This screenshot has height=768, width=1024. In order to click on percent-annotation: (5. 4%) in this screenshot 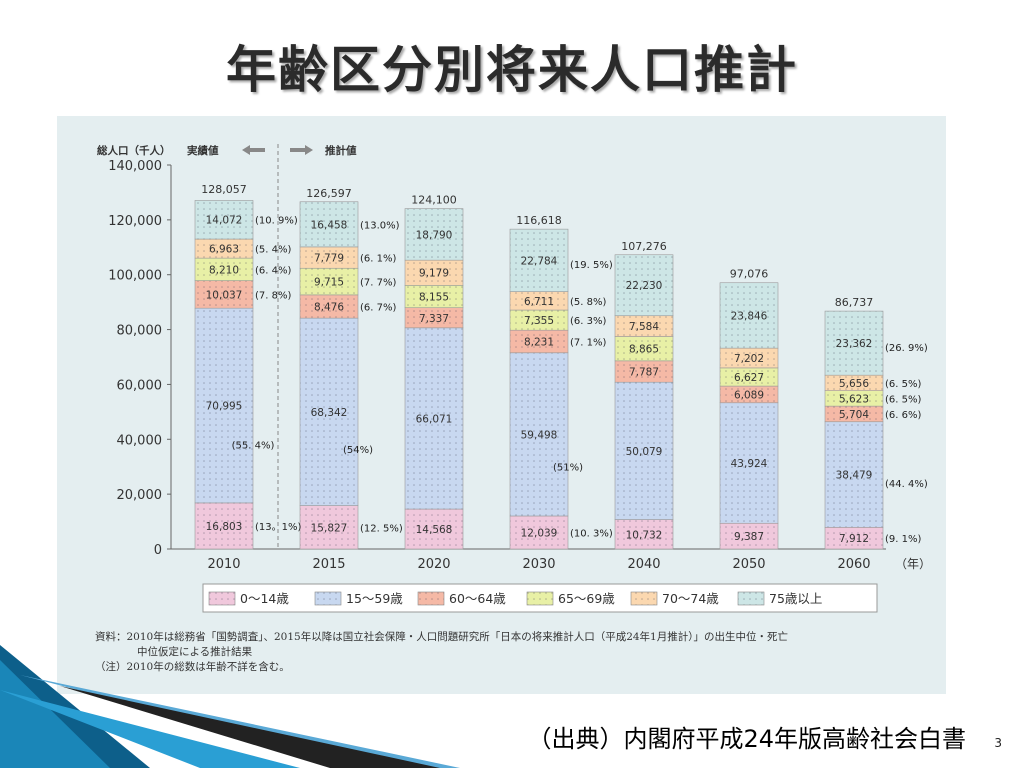, I will do `click(273, 250)`.